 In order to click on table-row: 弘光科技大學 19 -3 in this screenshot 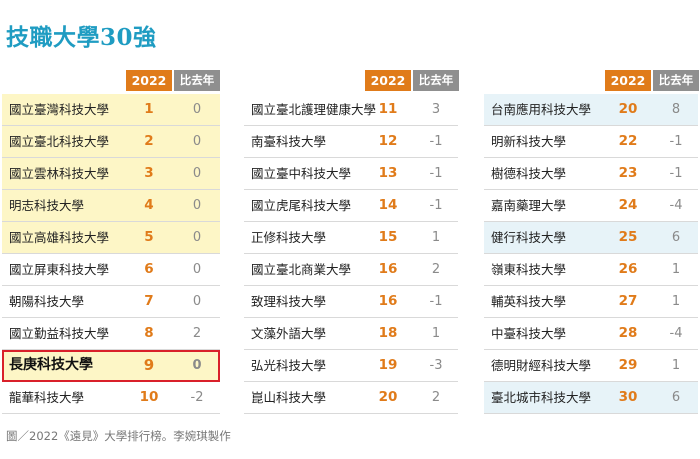, I will do `click(351, 366)`.